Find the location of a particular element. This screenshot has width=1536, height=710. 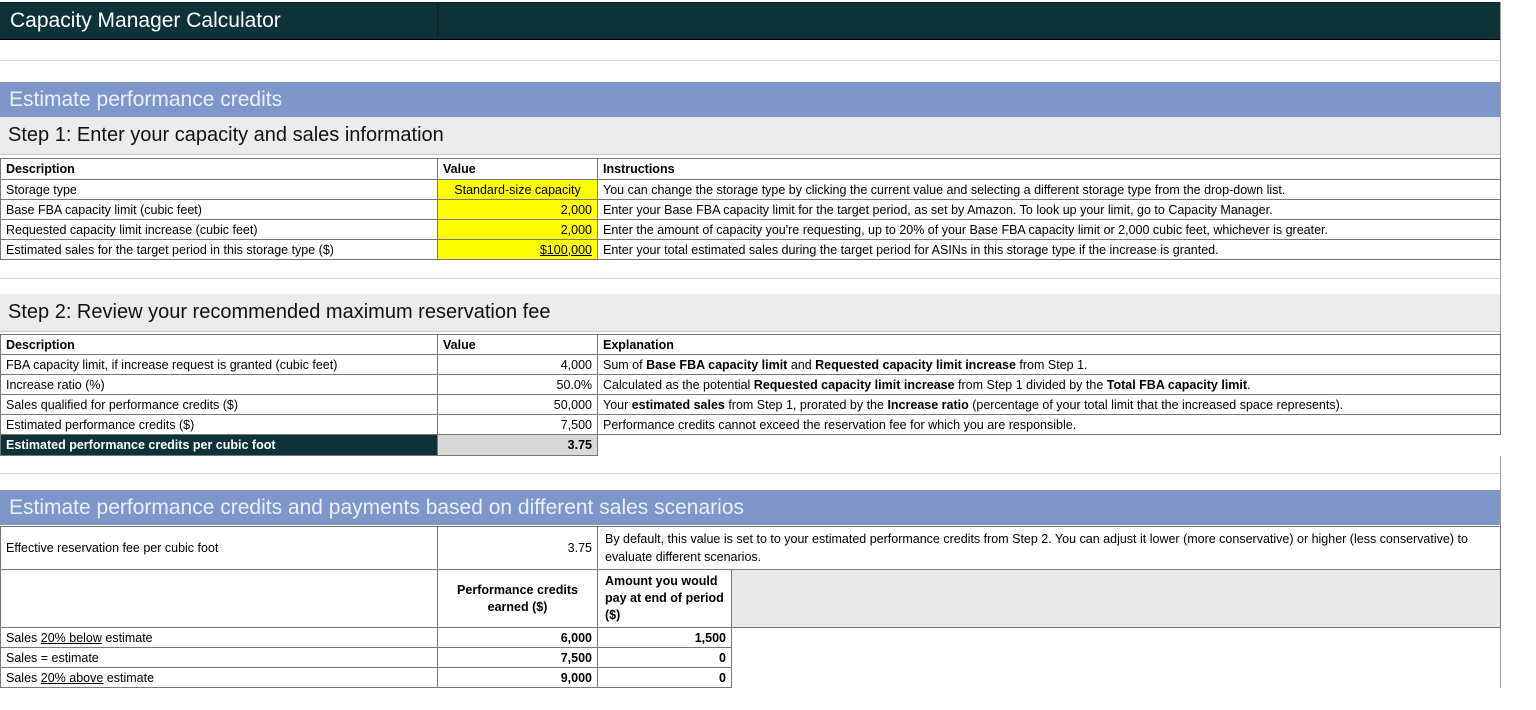

app-title-bar: Capacity Manager Calculator is located at coordinates (750, 21).